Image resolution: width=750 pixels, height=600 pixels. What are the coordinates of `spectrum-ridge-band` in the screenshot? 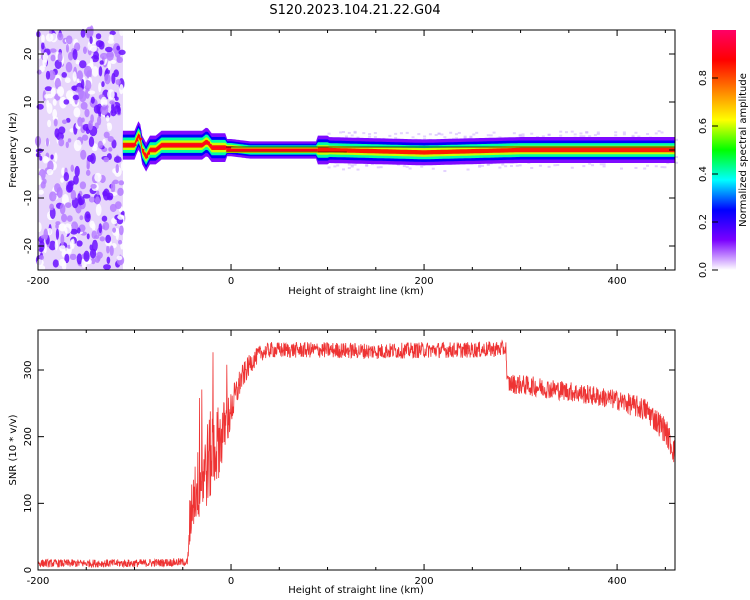 It's located at (398, 146).